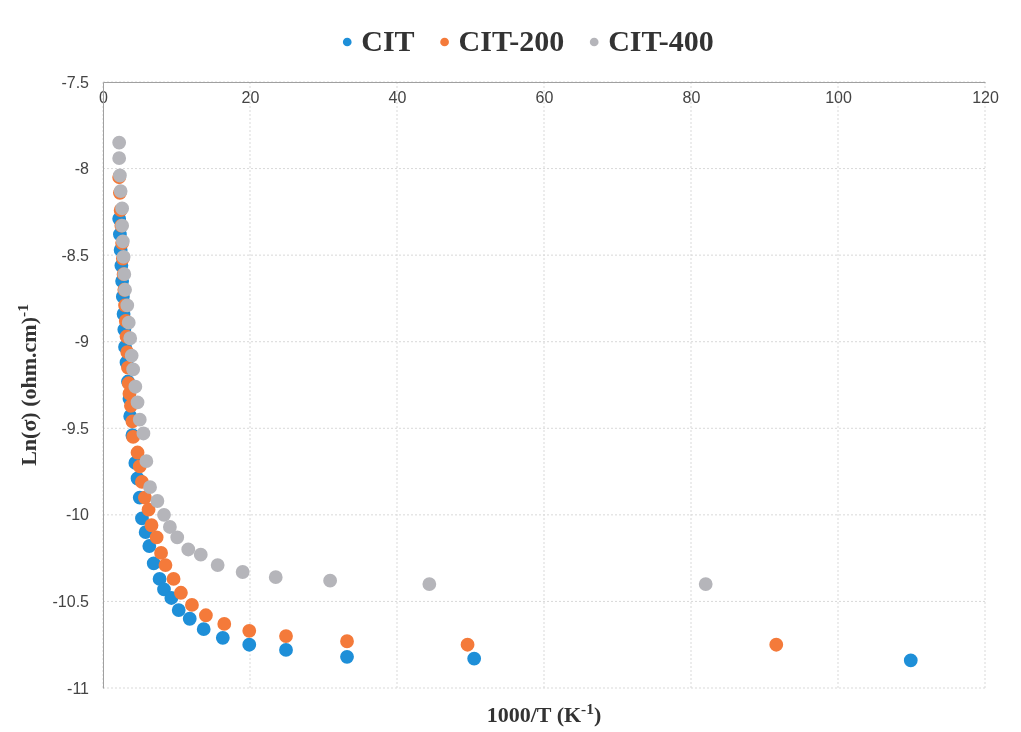  What do you see at coordinates (544, 713) in the screenshot?
I see `x-axis-title: 1000/T (K$^{-1}$)` at bounding box center [544, 713].